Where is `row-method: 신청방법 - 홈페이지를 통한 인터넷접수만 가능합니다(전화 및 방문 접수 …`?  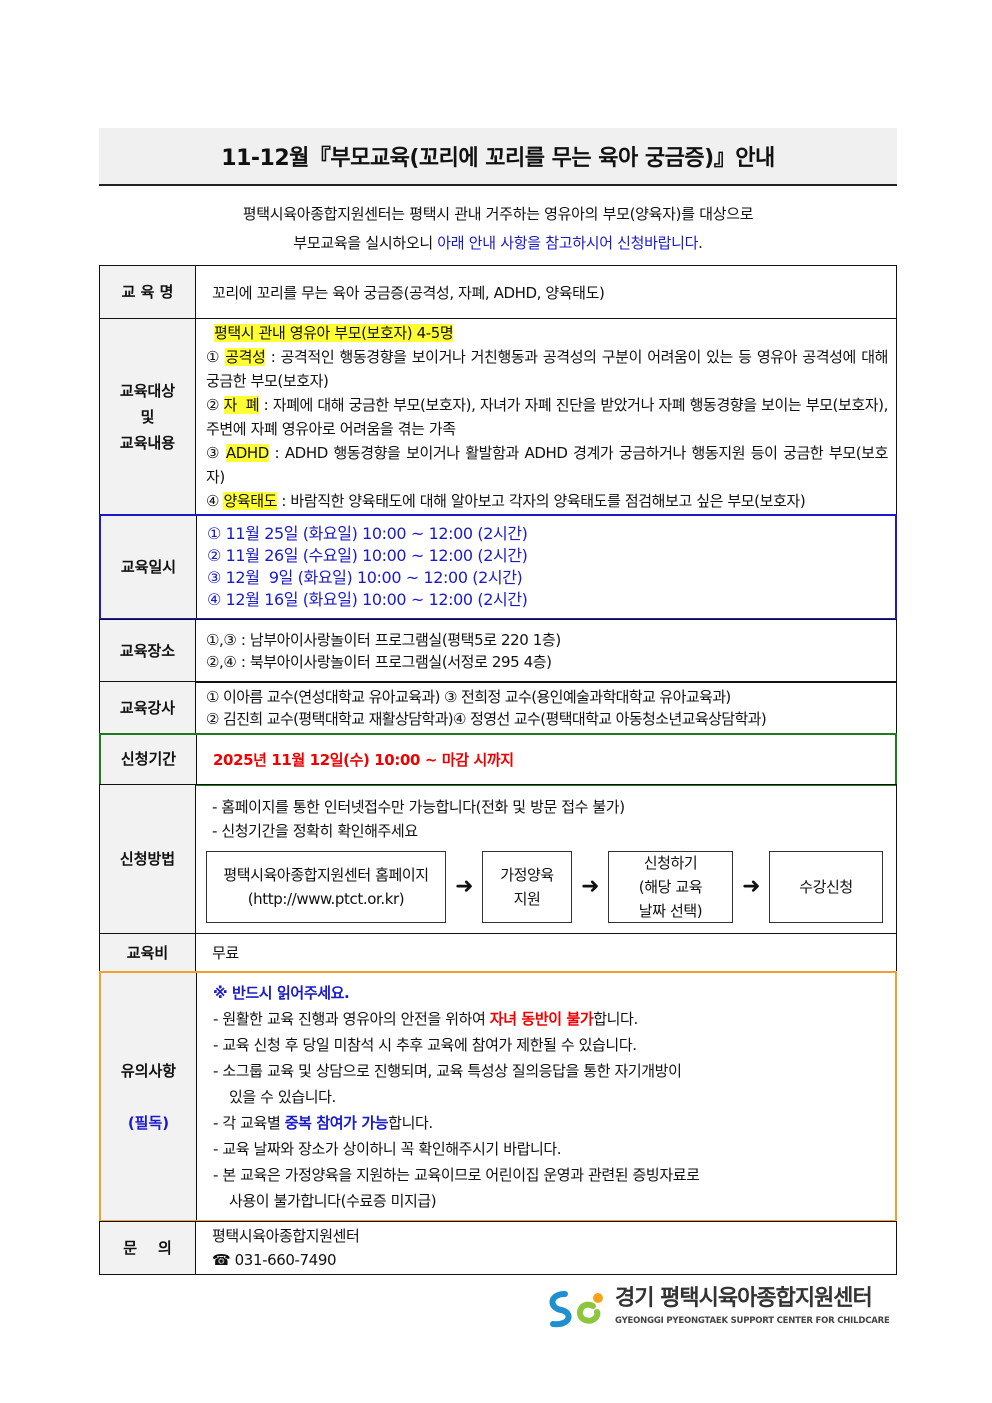 row-method: 신청방법 - 홈페이지를 통한 인터넷접수만 가능합니다(전화 및 방문 접수 … is located at coordinates (498, 859).